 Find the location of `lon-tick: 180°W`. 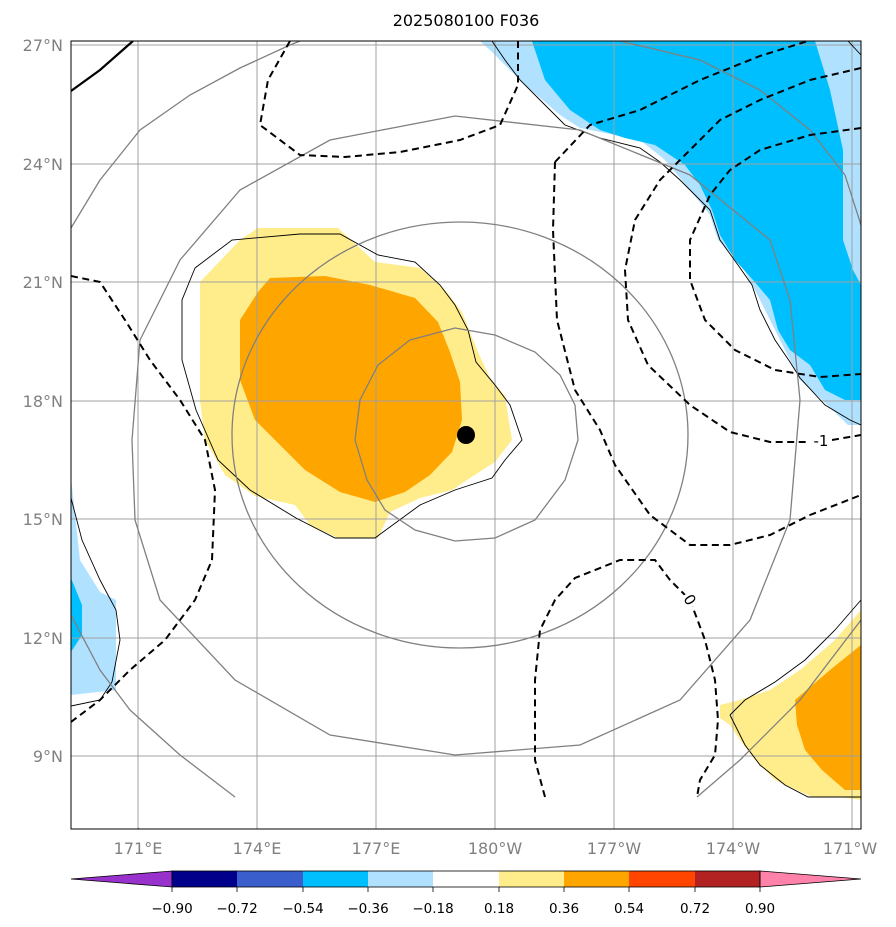

lon-tick: 180°W is located at coordinates (495, 848).